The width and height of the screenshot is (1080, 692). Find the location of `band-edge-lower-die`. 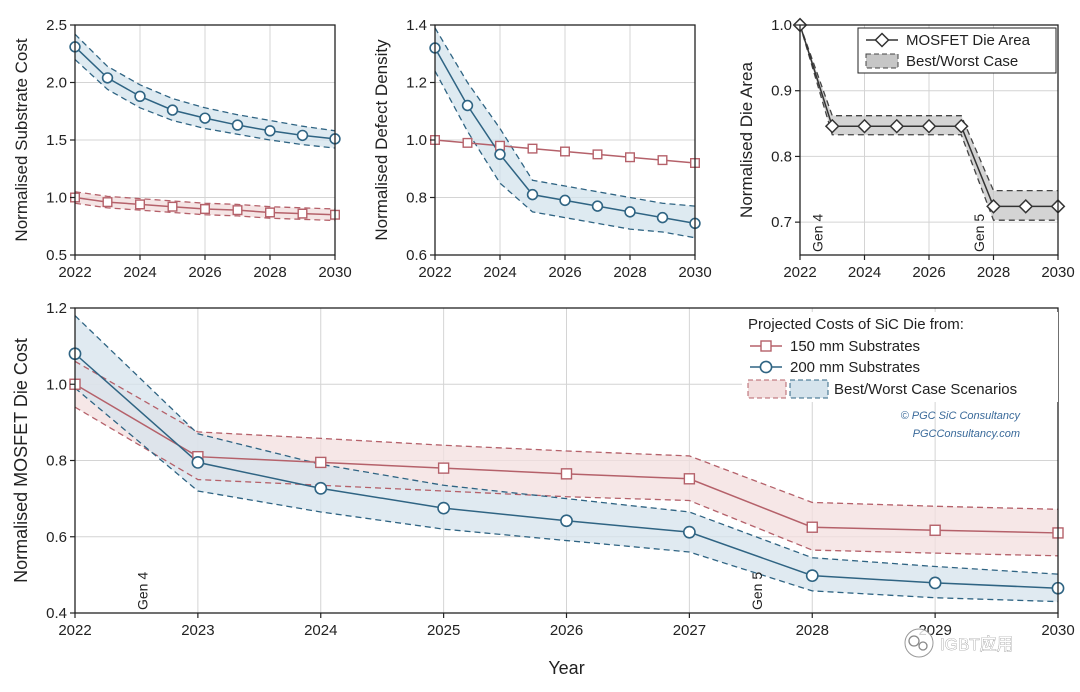

band-edge-lower-die is located at coordinates (928, 122).